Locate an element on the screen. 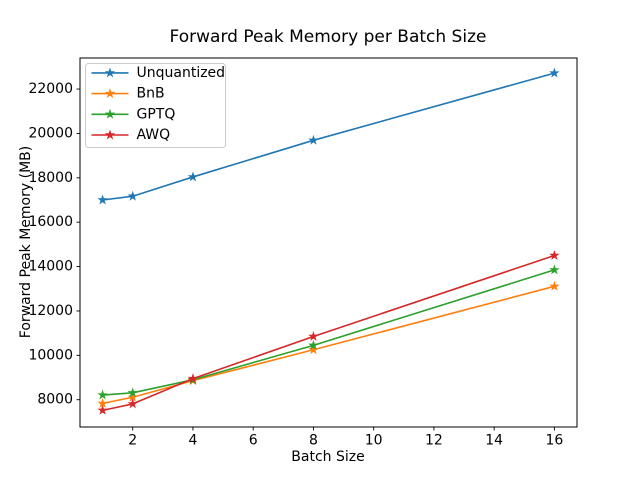 The image size is (640, 480). x-tick-label: 12 is located at coordinates (434, 441).